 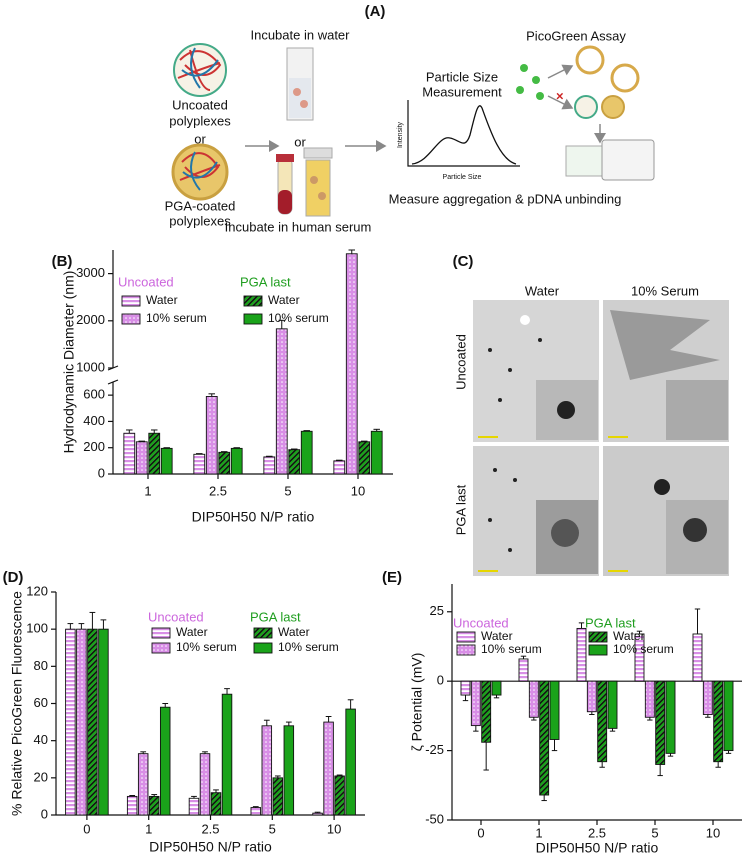 What do you see at coordinates (460, 362) in the screenshot?
I see `row-label: Uncoated` at bounding box center [460, 362].